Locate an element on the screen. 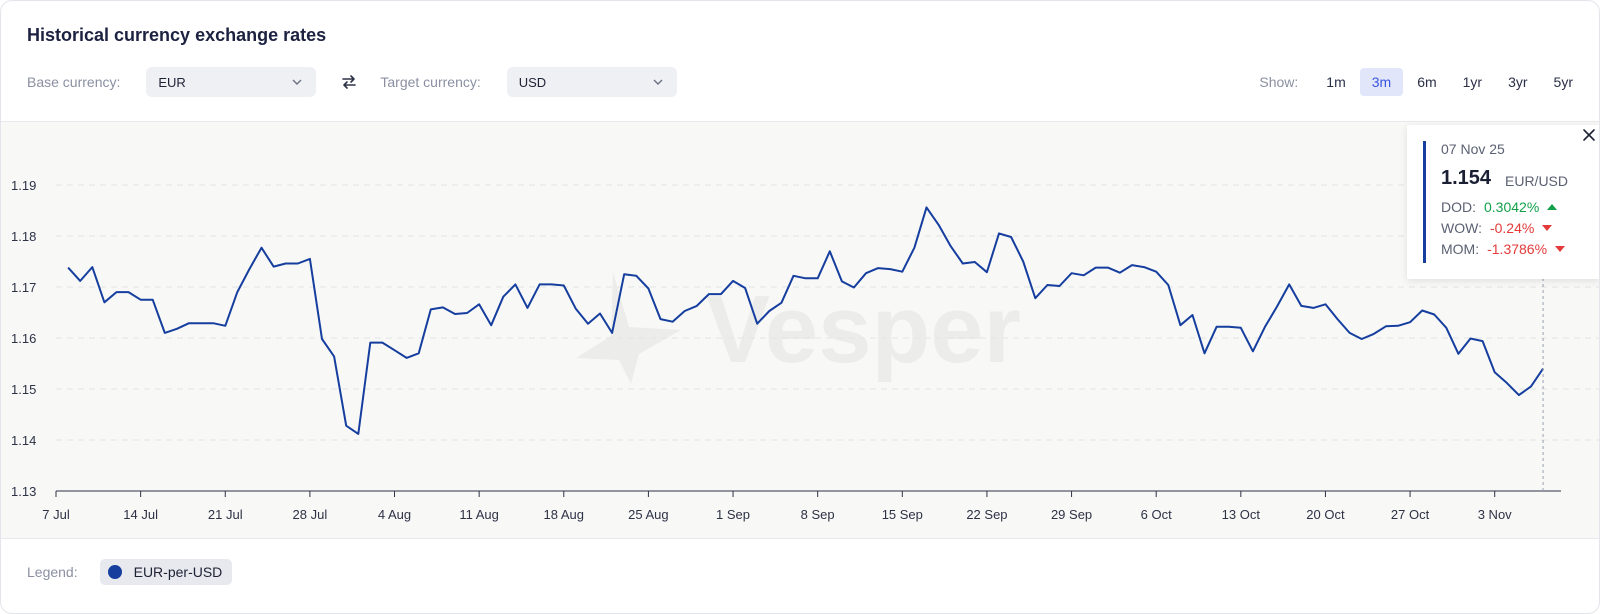 The image size is (1600, 614). target-currency-label: Target currency: is located at coordinates (430, 82).